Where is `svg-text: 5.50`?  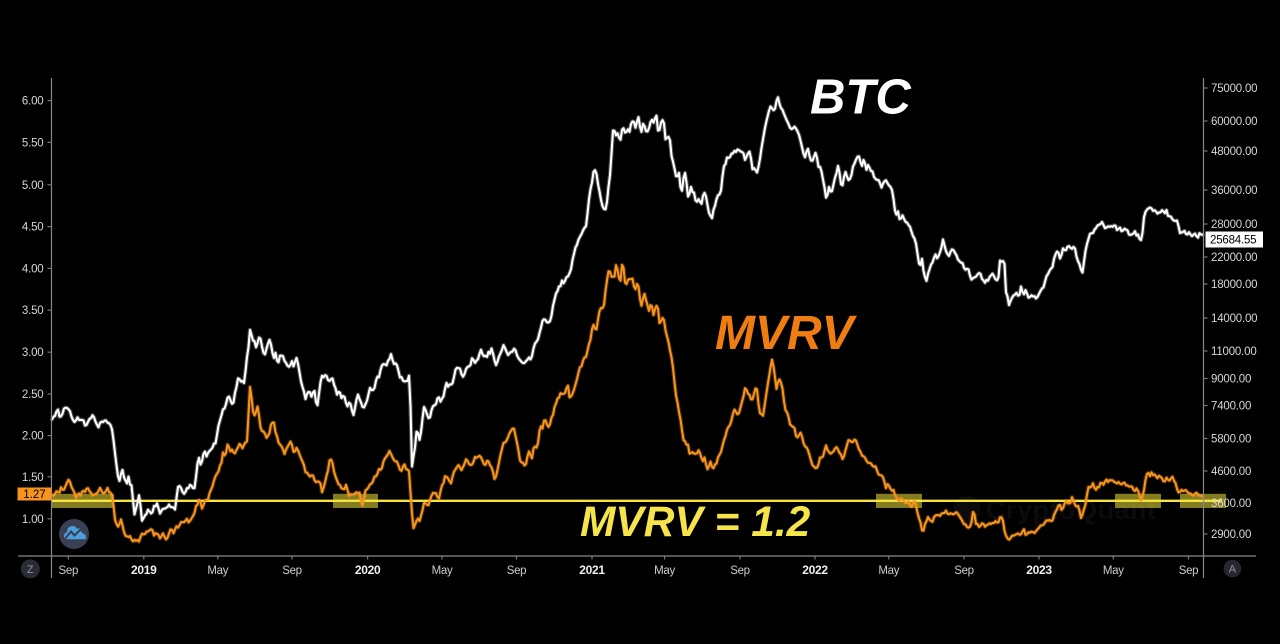 svg-text: 5.50 is located at coordinates (33, 143).